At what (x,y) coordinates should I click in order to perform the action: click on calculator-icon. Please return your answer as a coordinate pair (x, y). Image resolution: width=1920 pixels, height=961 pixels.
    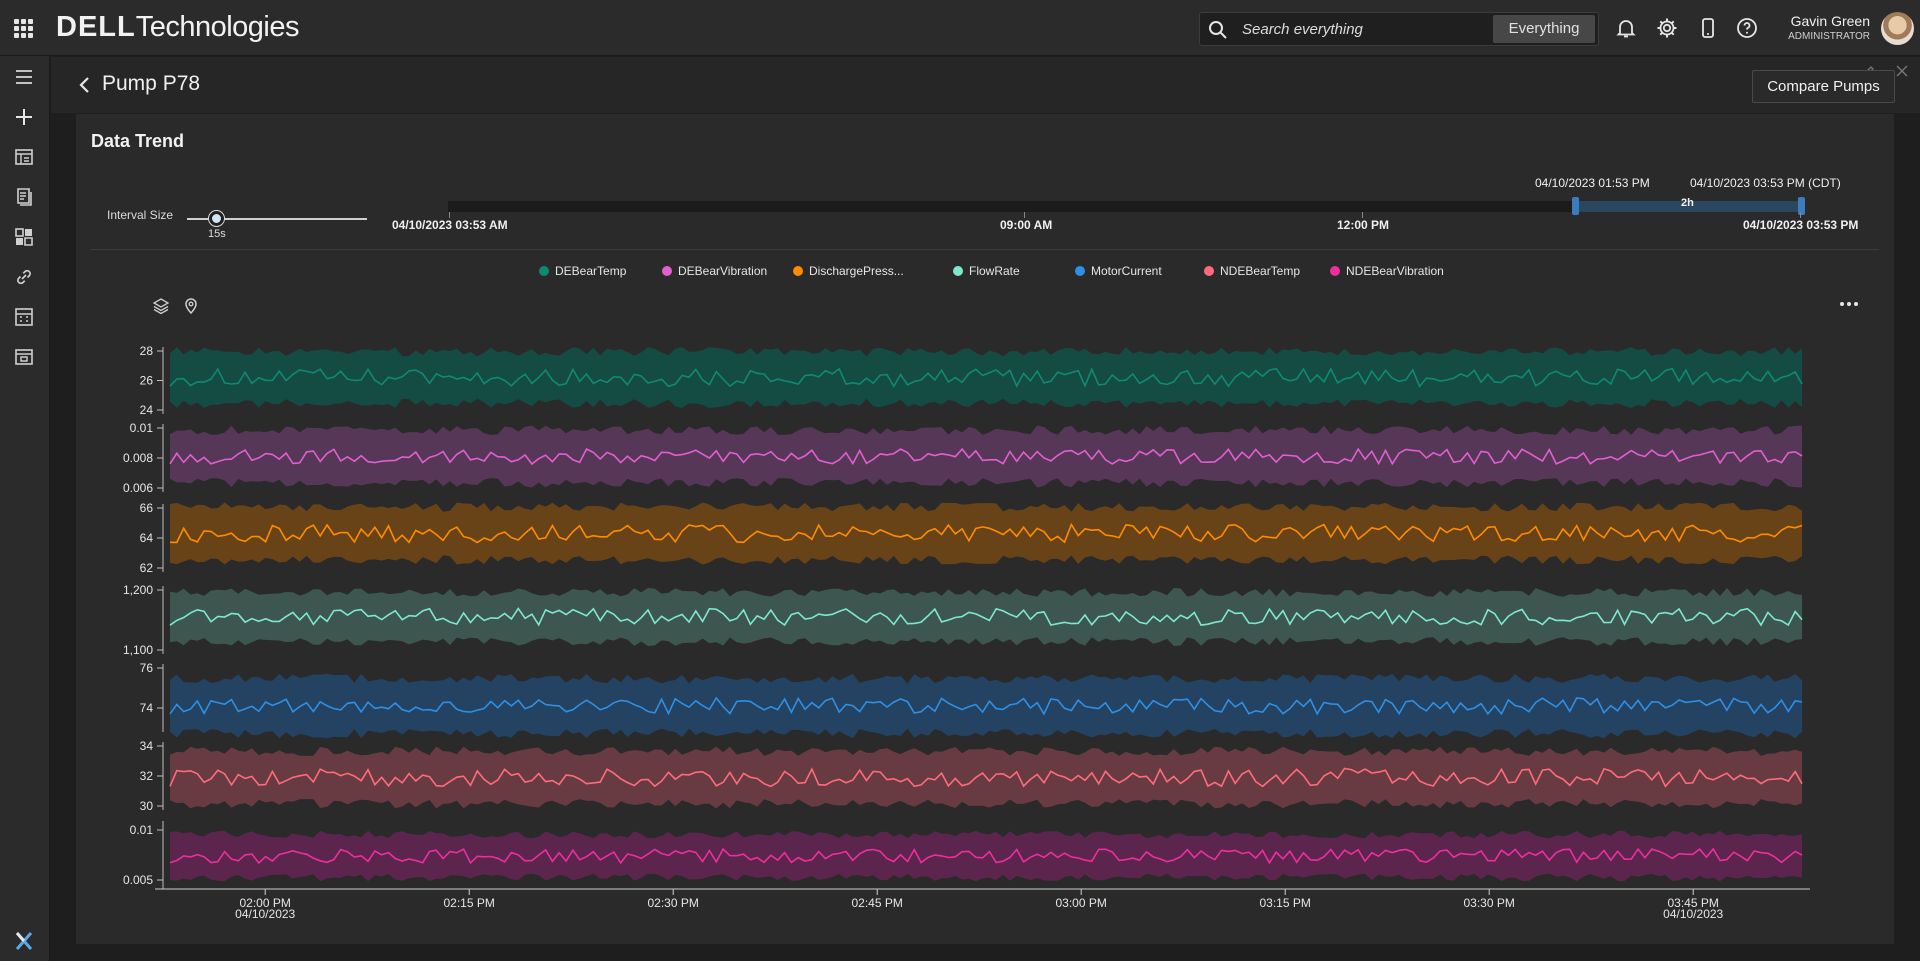
    Looking at the image, I should click on (24, 317).